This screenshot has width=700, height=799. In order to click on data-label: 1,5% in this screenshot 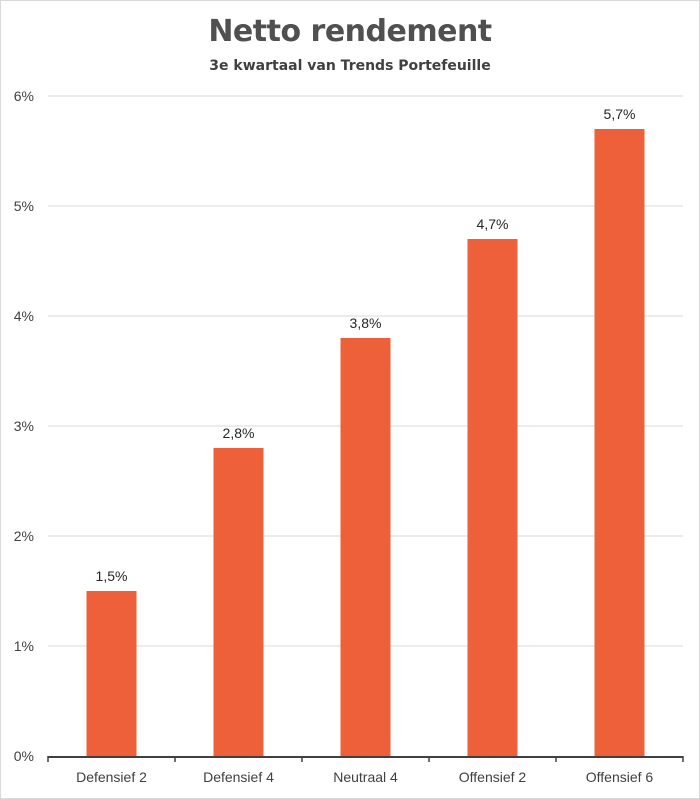, I will do `click(112, 576)`.